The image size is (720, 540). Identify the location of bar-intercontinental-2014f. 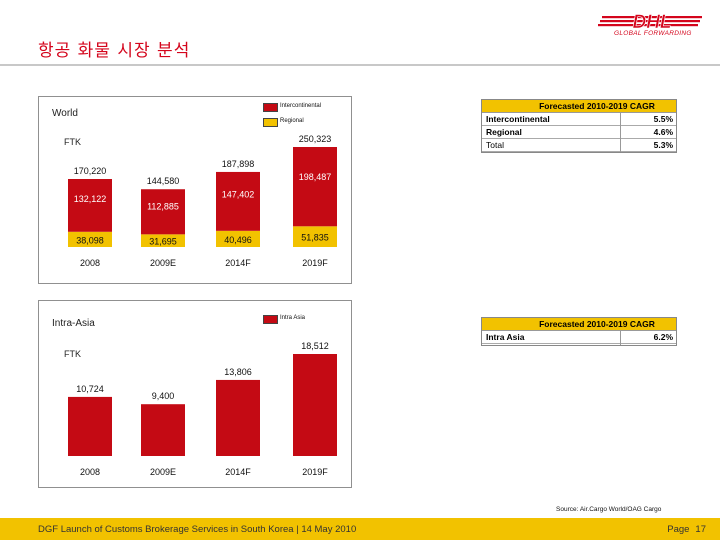
(238, 201).